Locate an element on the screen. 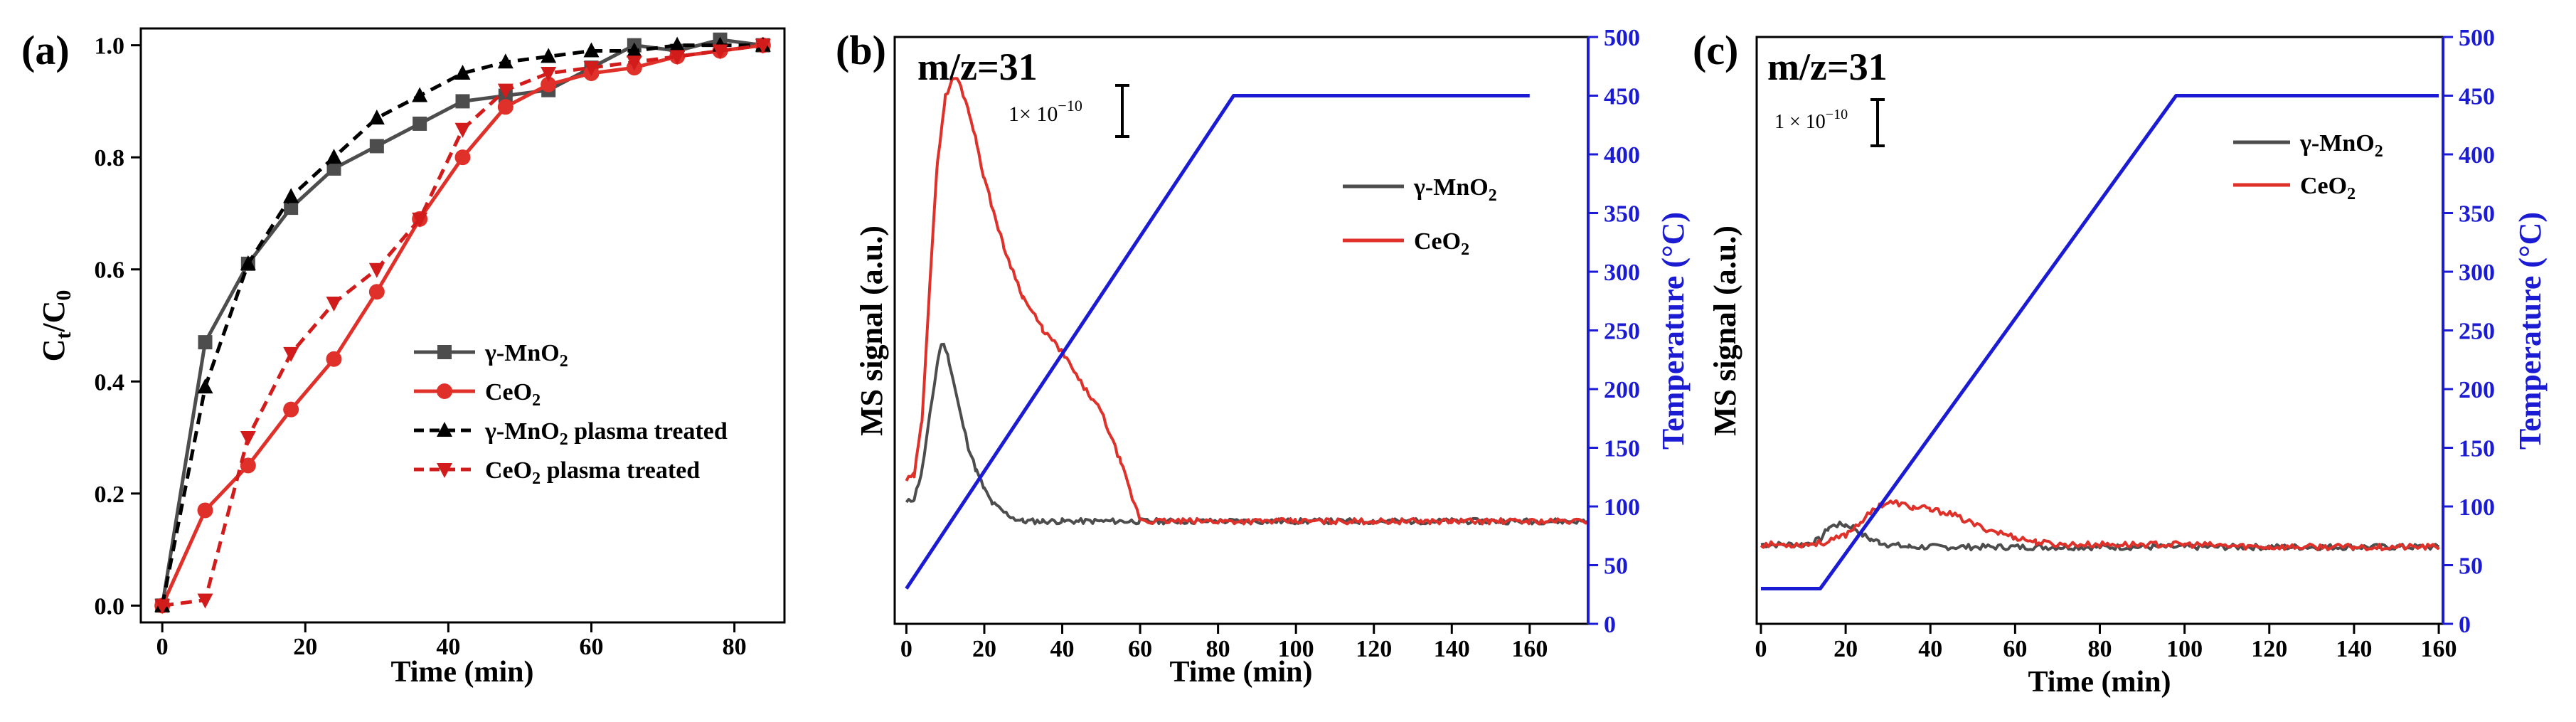 Image resolution: width=2576 pixels, height=722 pixels. y2-tick-label: 500 is located at coordinates (2477, 38).